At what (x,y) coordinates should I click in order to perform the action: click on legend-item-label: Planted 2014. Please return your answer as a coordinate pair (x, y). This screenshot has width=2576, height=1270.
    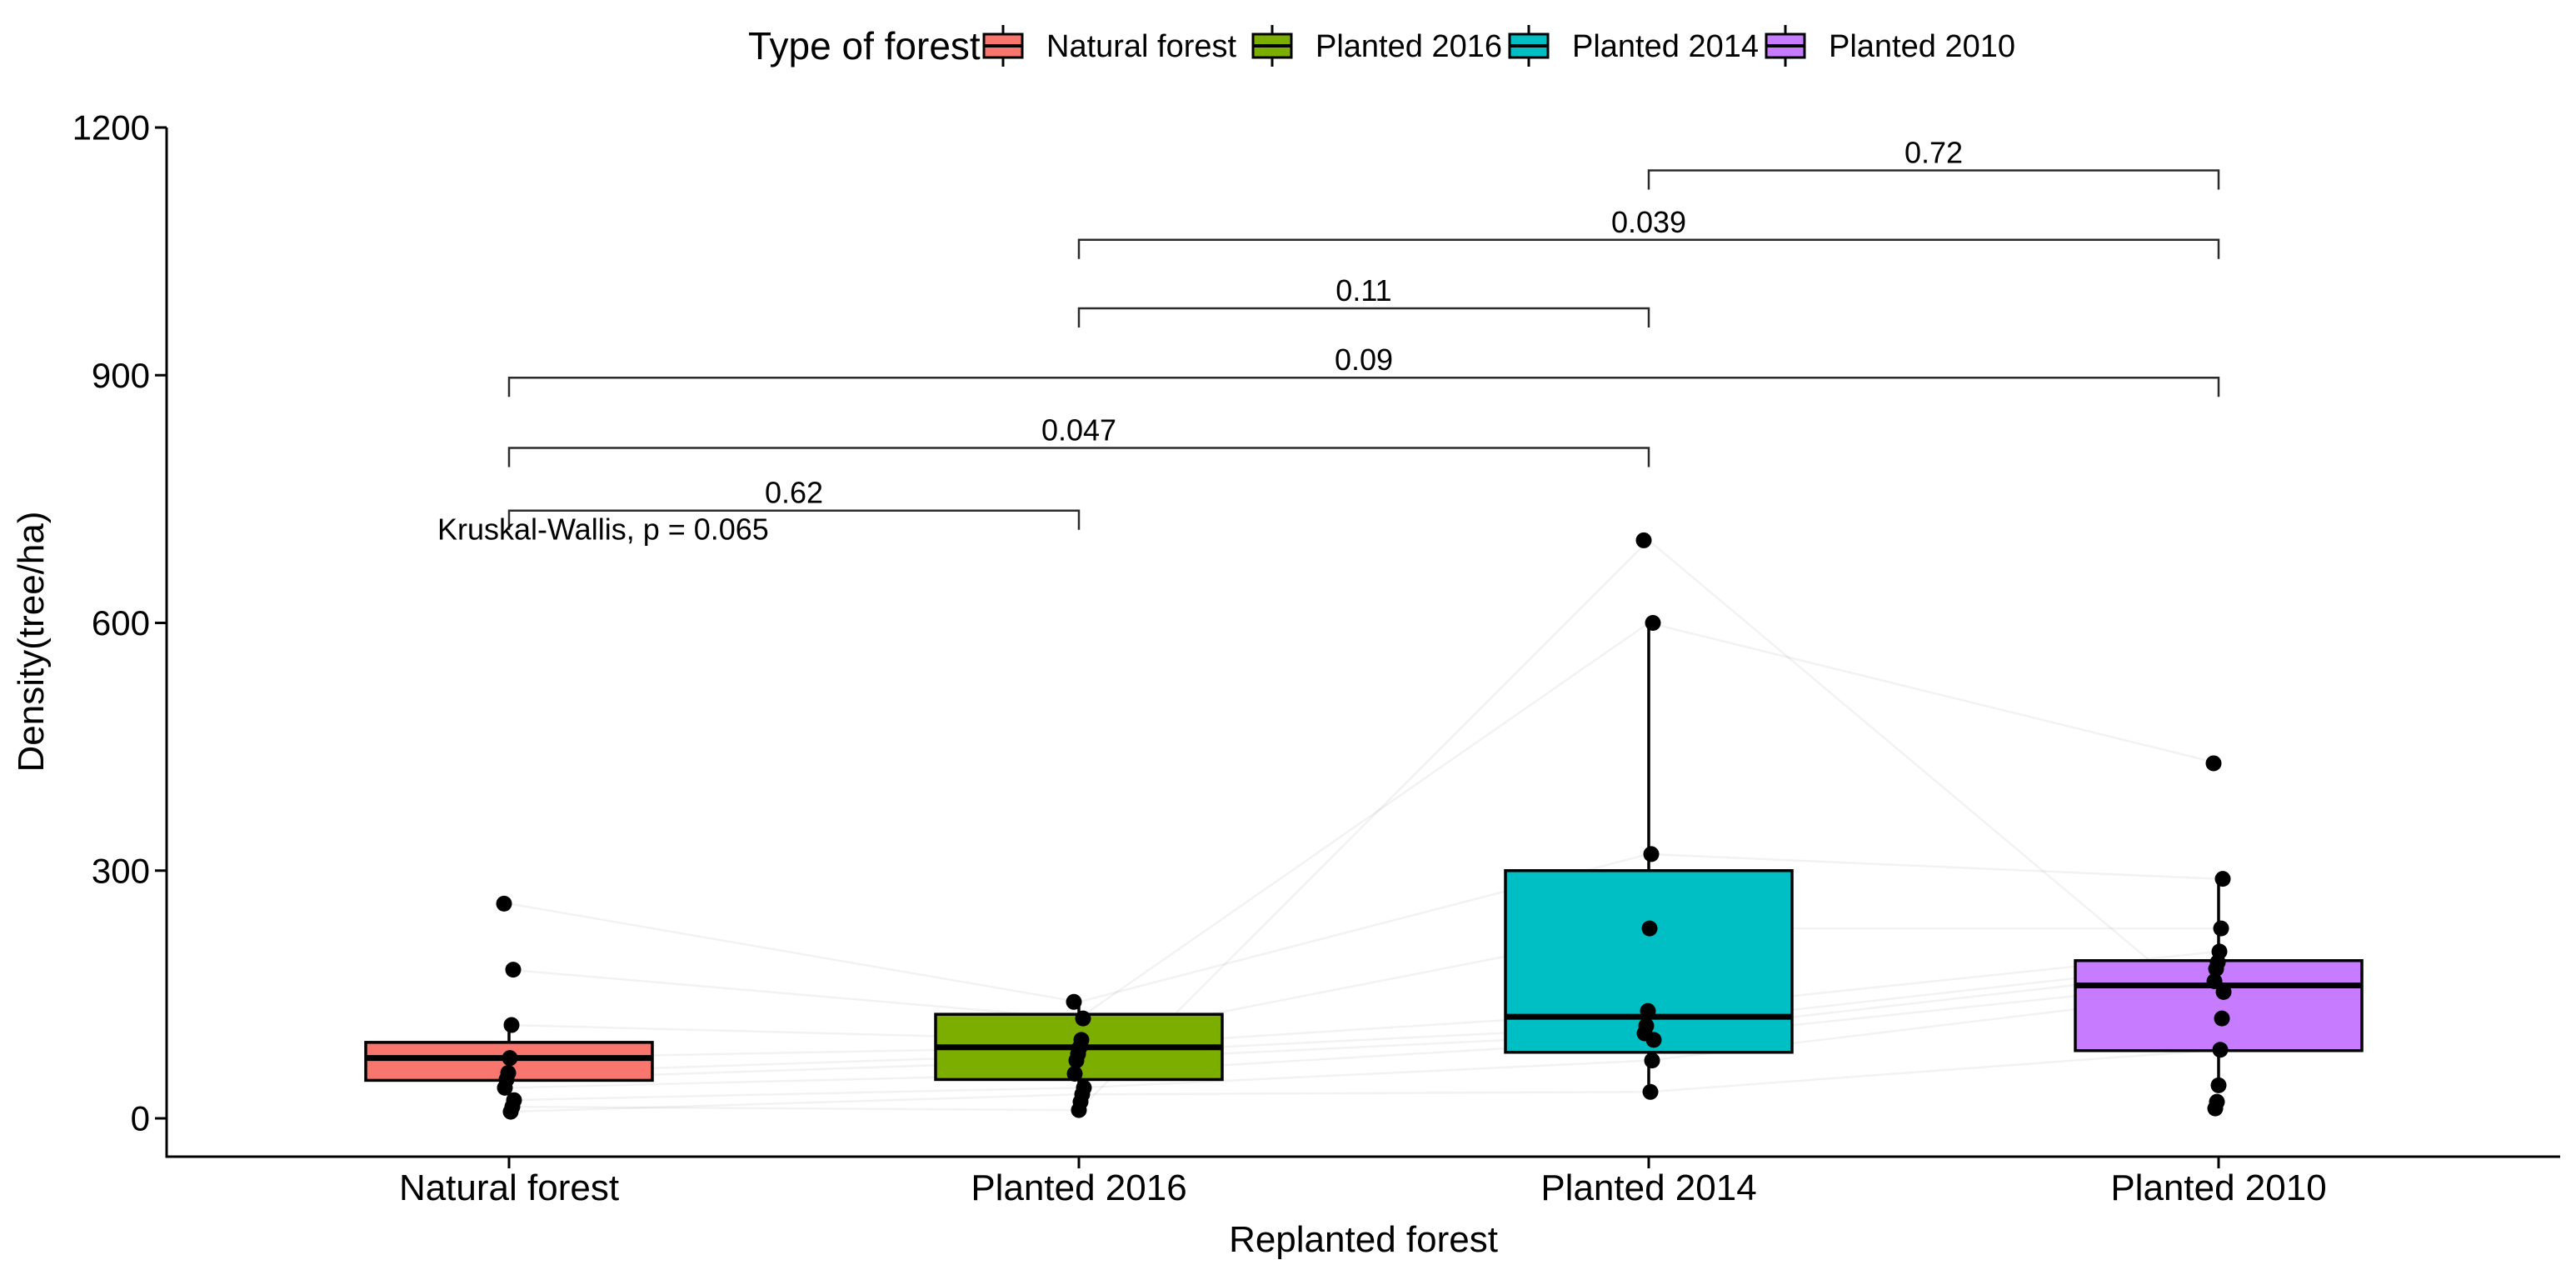
    Looking at the image, I should click on (1665, 46).